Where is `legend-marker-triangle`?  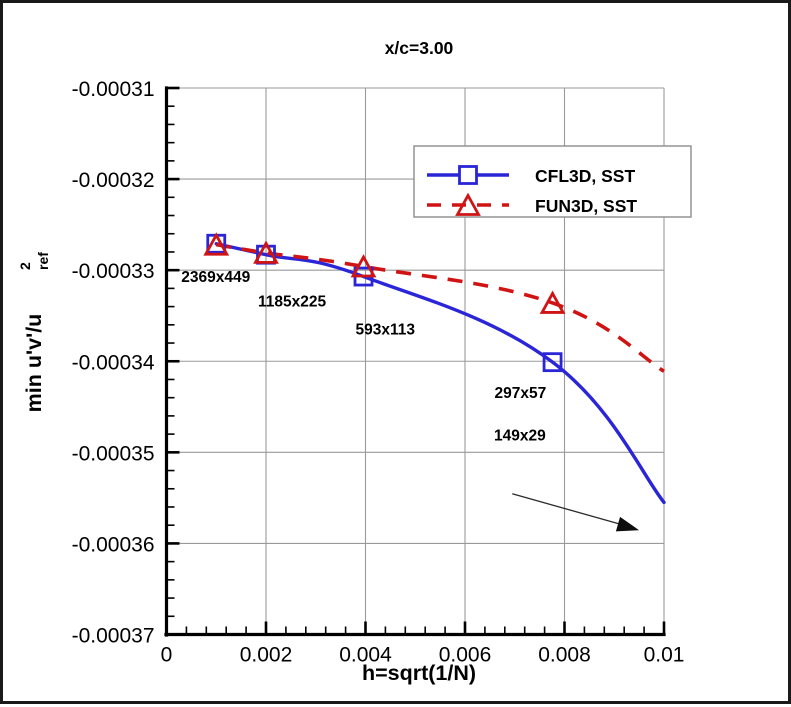
legend-marker-triangle is located at coordinates (468, 204).